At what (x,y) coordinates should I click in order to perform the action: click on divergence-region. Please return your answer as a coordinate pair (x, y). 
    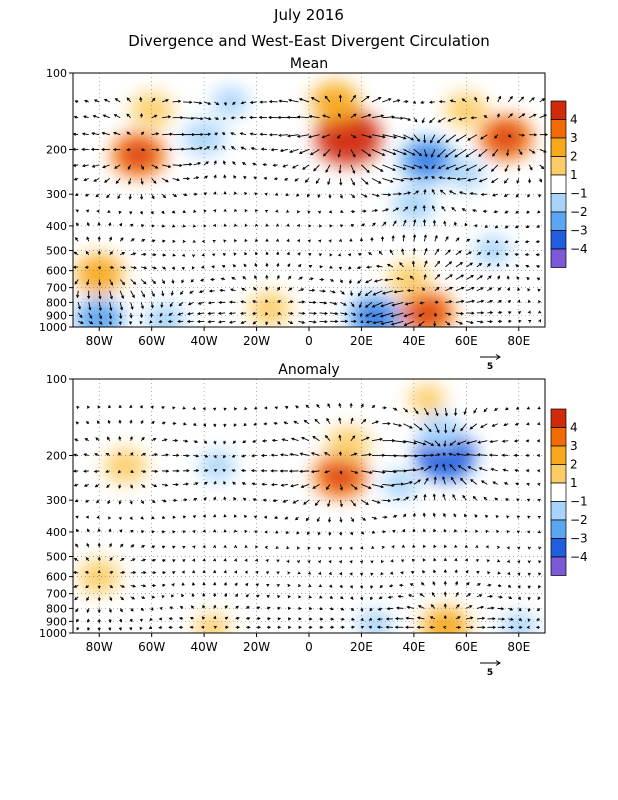
    Looking at the image, I should click on (99, 313).